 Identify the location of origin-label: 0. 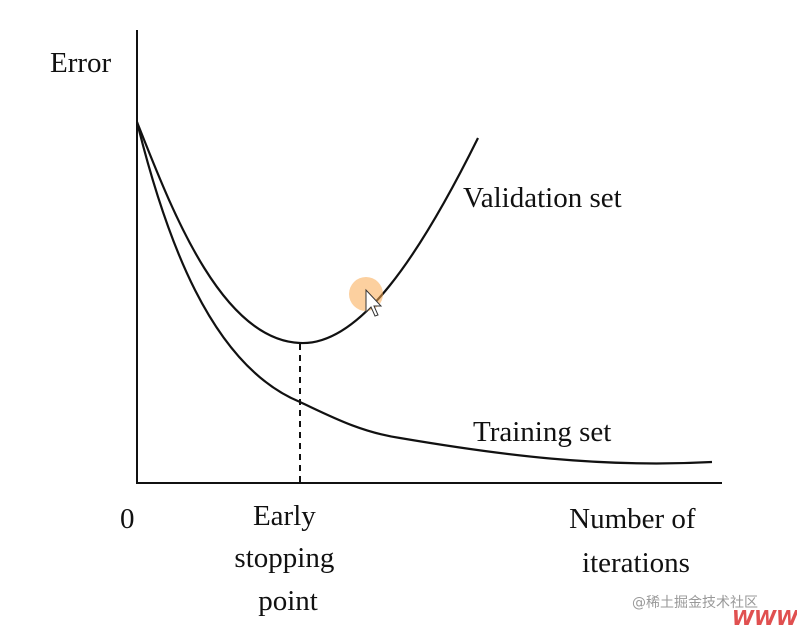
(127, 519).